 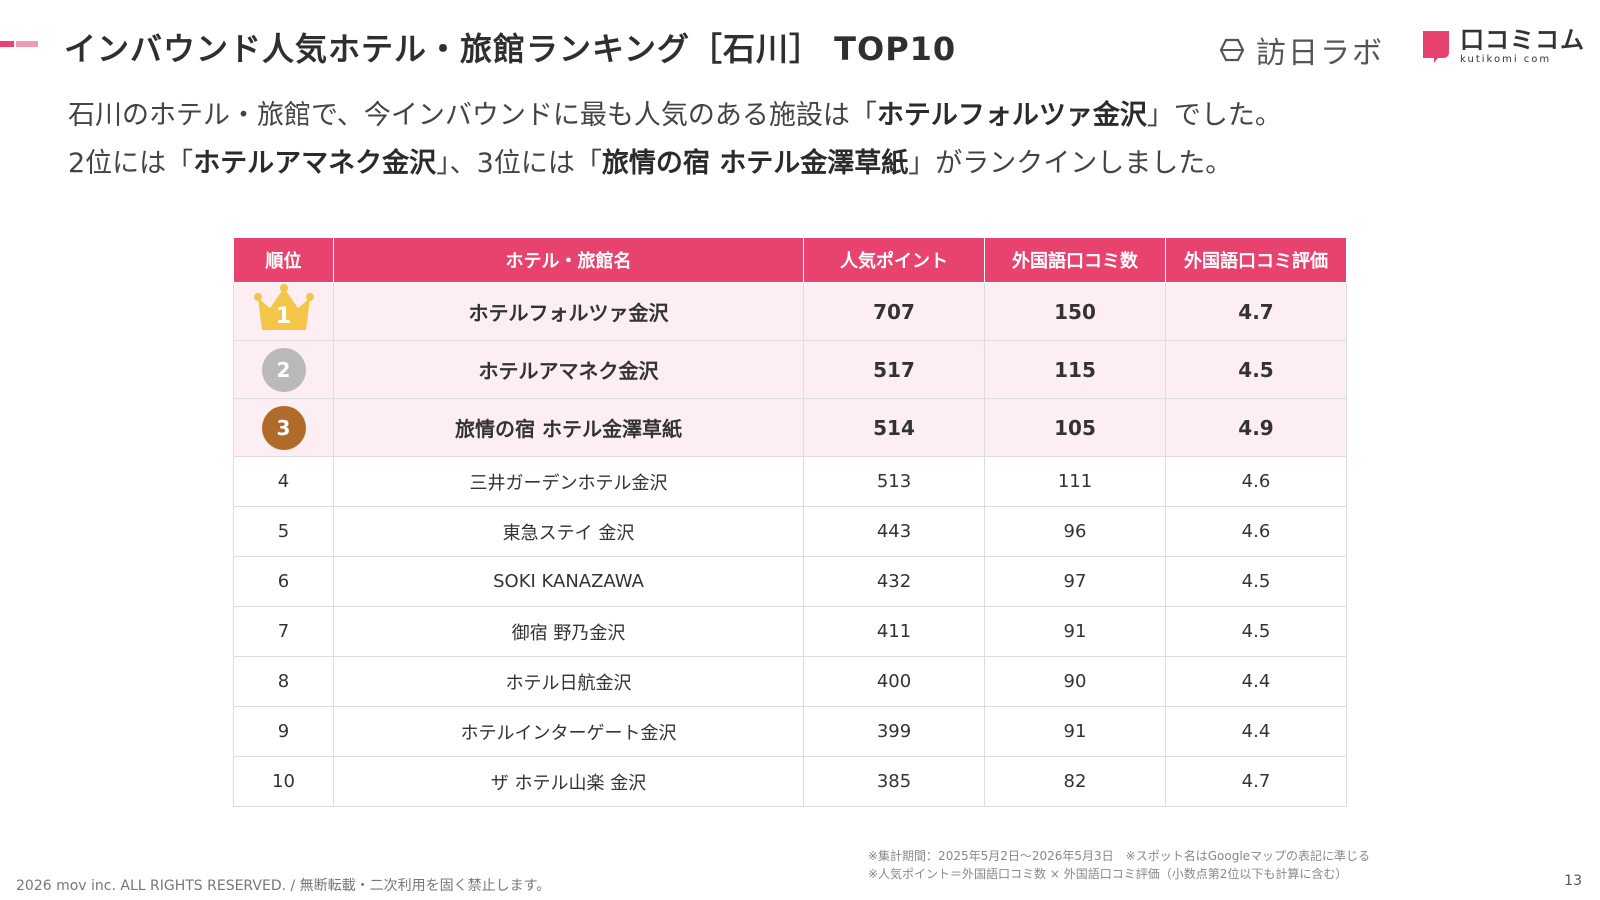 I want to click on hotel-name-cell: SOKI KANAZAWA, so click(x=568, y=581).